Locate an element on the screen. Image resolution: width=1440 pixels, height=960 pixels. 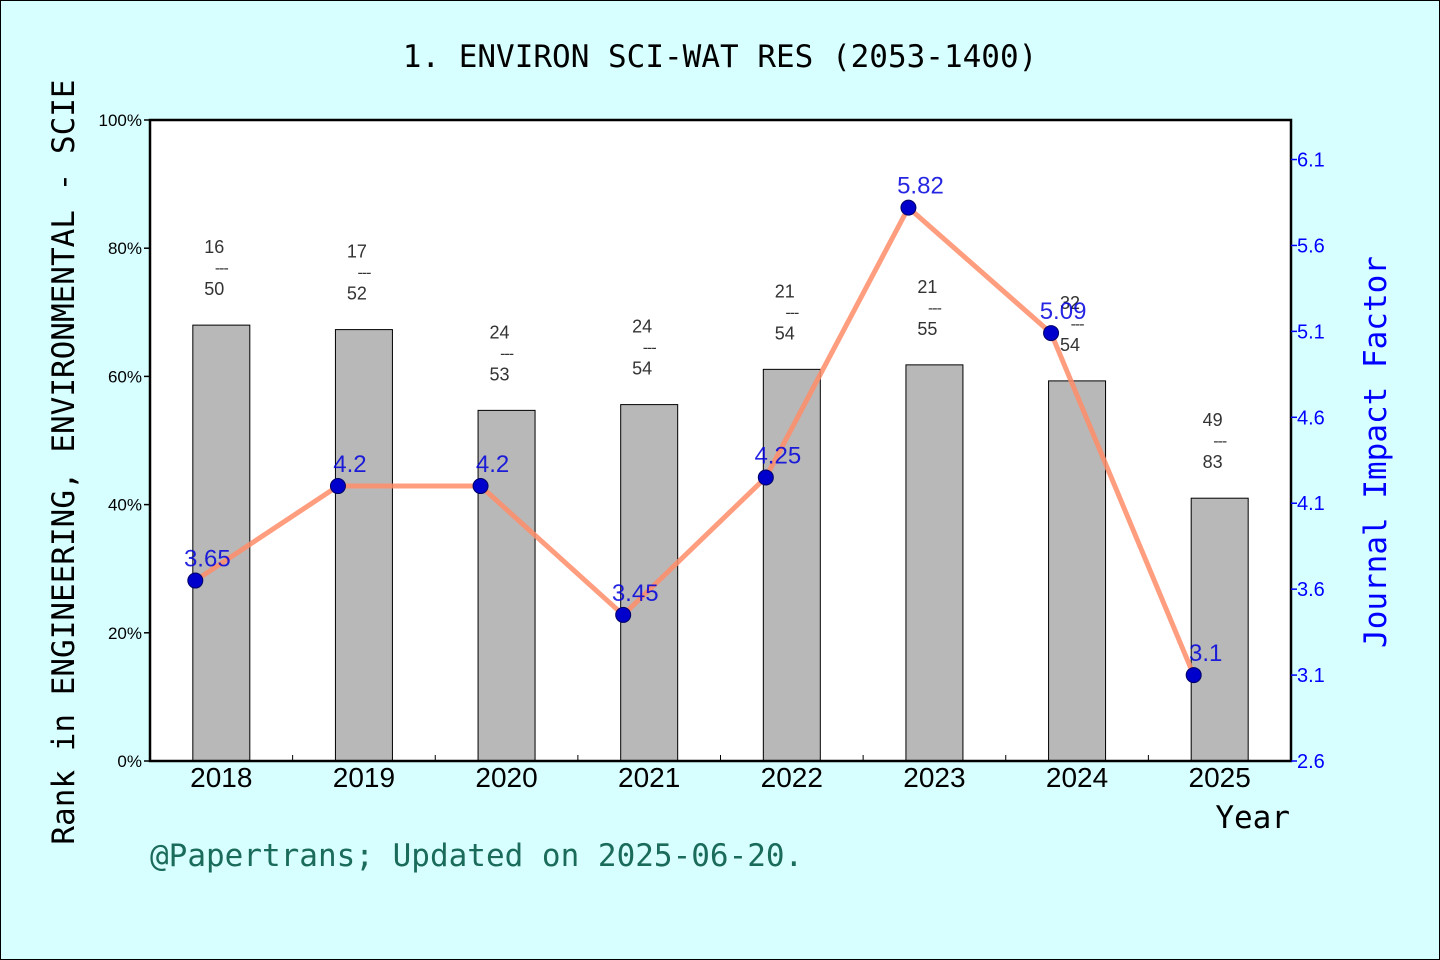
left-tick-label: 0% is located at coordinates (129, 761).